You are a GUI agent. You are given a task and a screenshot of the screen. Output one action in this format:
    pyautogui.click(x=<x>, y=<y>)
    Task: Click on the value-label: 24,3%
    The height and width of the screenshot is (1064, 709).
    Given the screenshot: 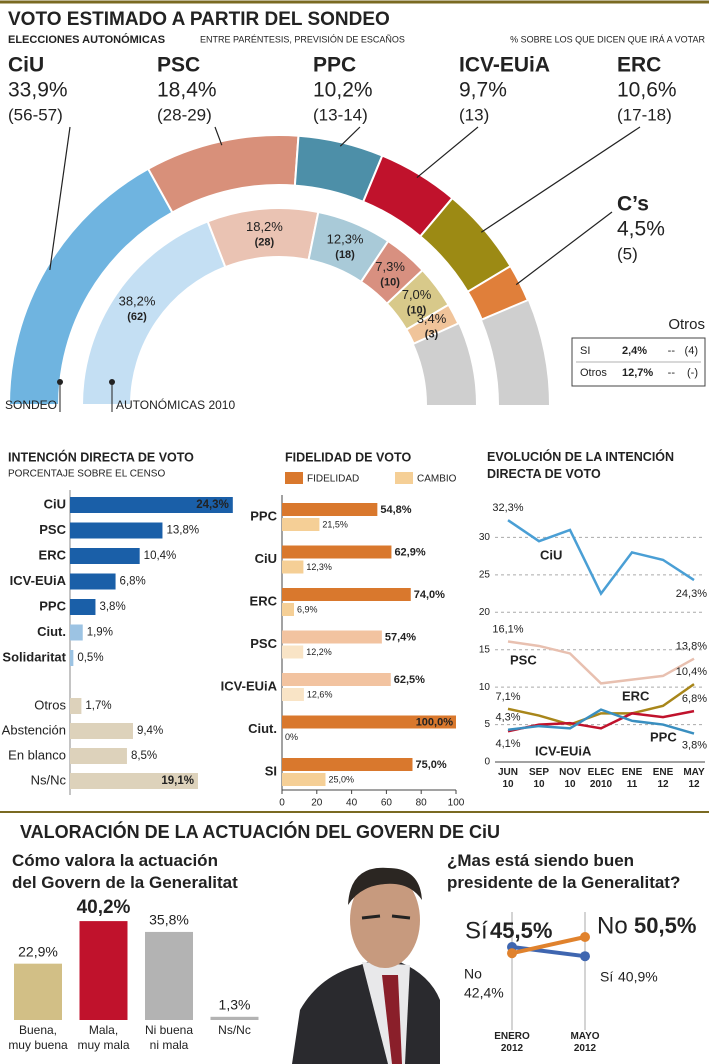 What is the action you would take?
    pyautogui.click(x=691, y=594)
    